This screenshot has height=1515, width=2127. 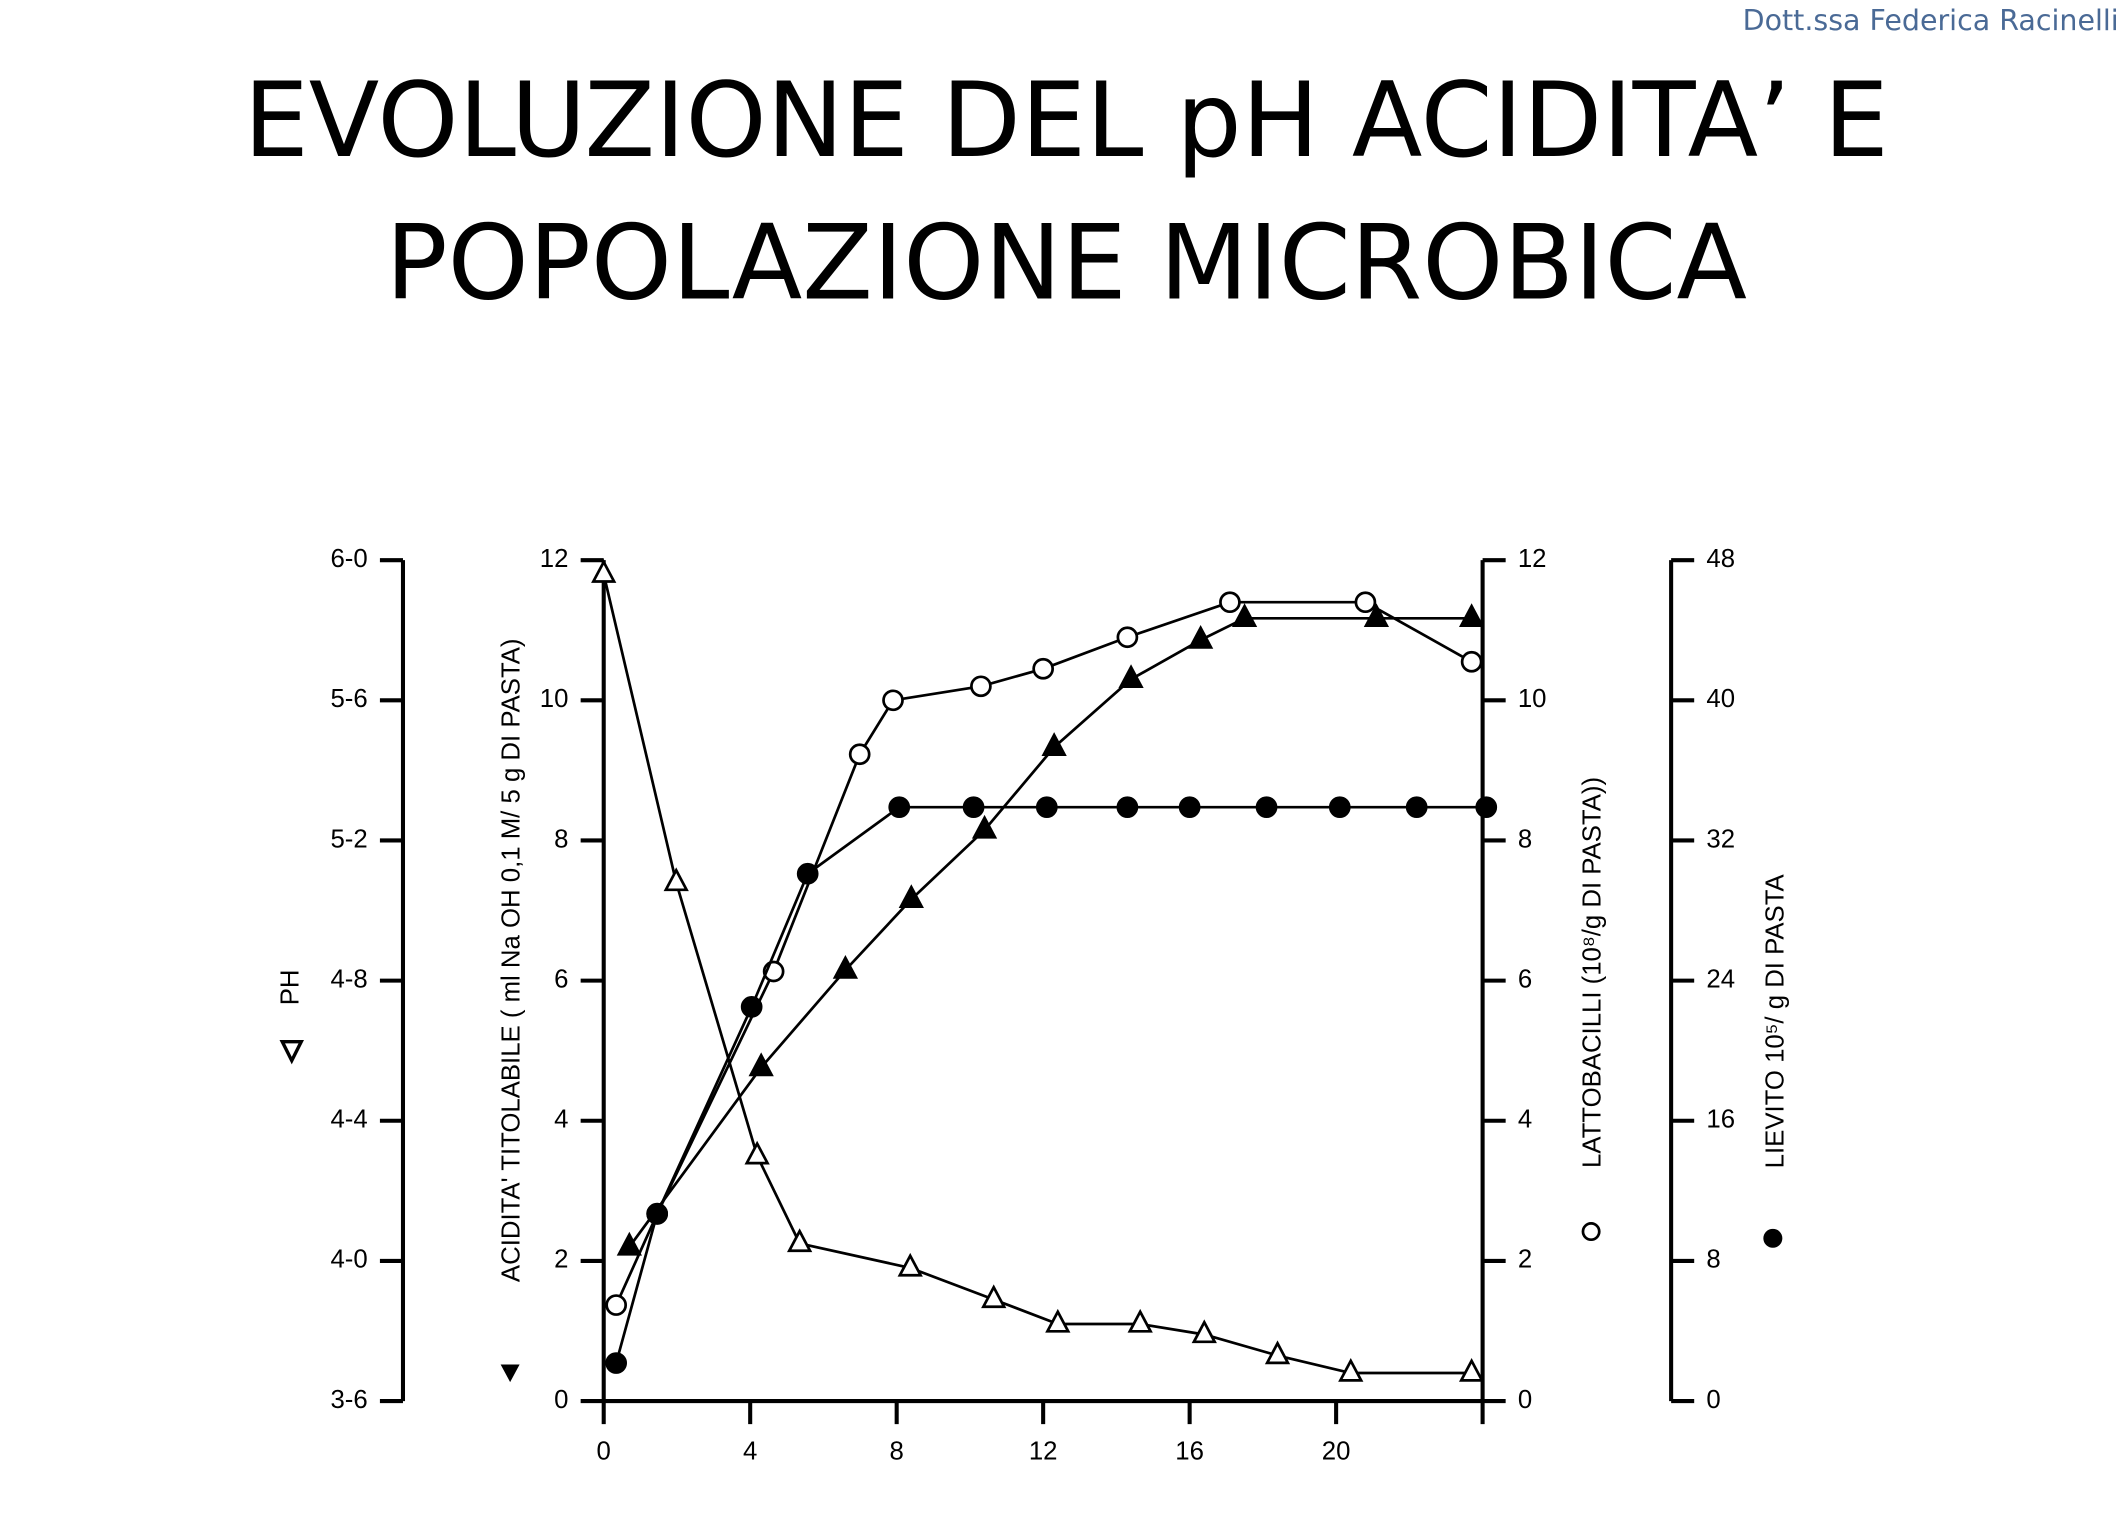 What do you see at coordinates (1336, 1451) in the screenshot?
I see `x-tick-label: 20` at bounding box center [1336, 1451].